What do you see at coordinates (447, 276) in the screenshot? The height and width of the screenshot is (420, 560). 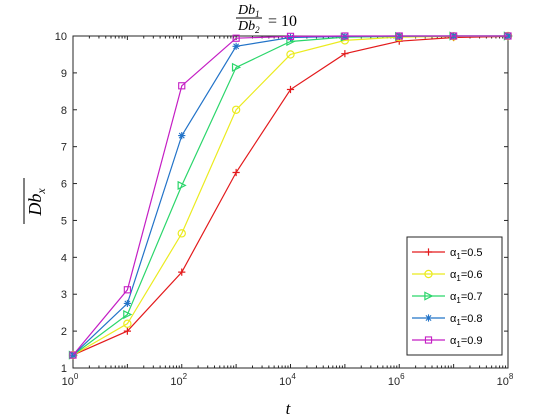 I see `legend-item: α1=0.6` at bounding box center [447, 276].